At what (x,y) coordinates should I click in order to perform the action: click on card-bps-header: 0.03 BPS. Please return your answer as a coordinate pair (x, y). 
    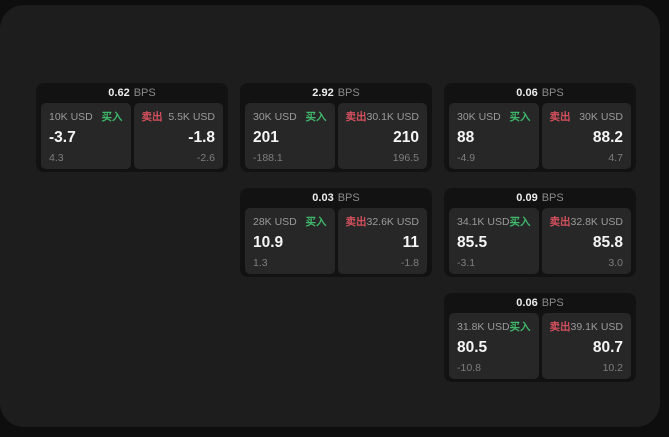
    Looking at the image, I should click on (336, 198).